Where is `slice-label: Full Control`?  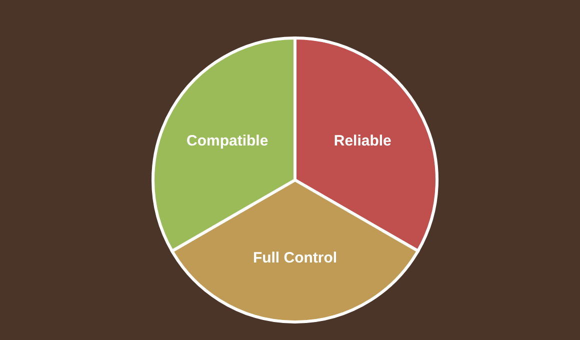
slice-label: Full Control is located at coordinates (295, 258).